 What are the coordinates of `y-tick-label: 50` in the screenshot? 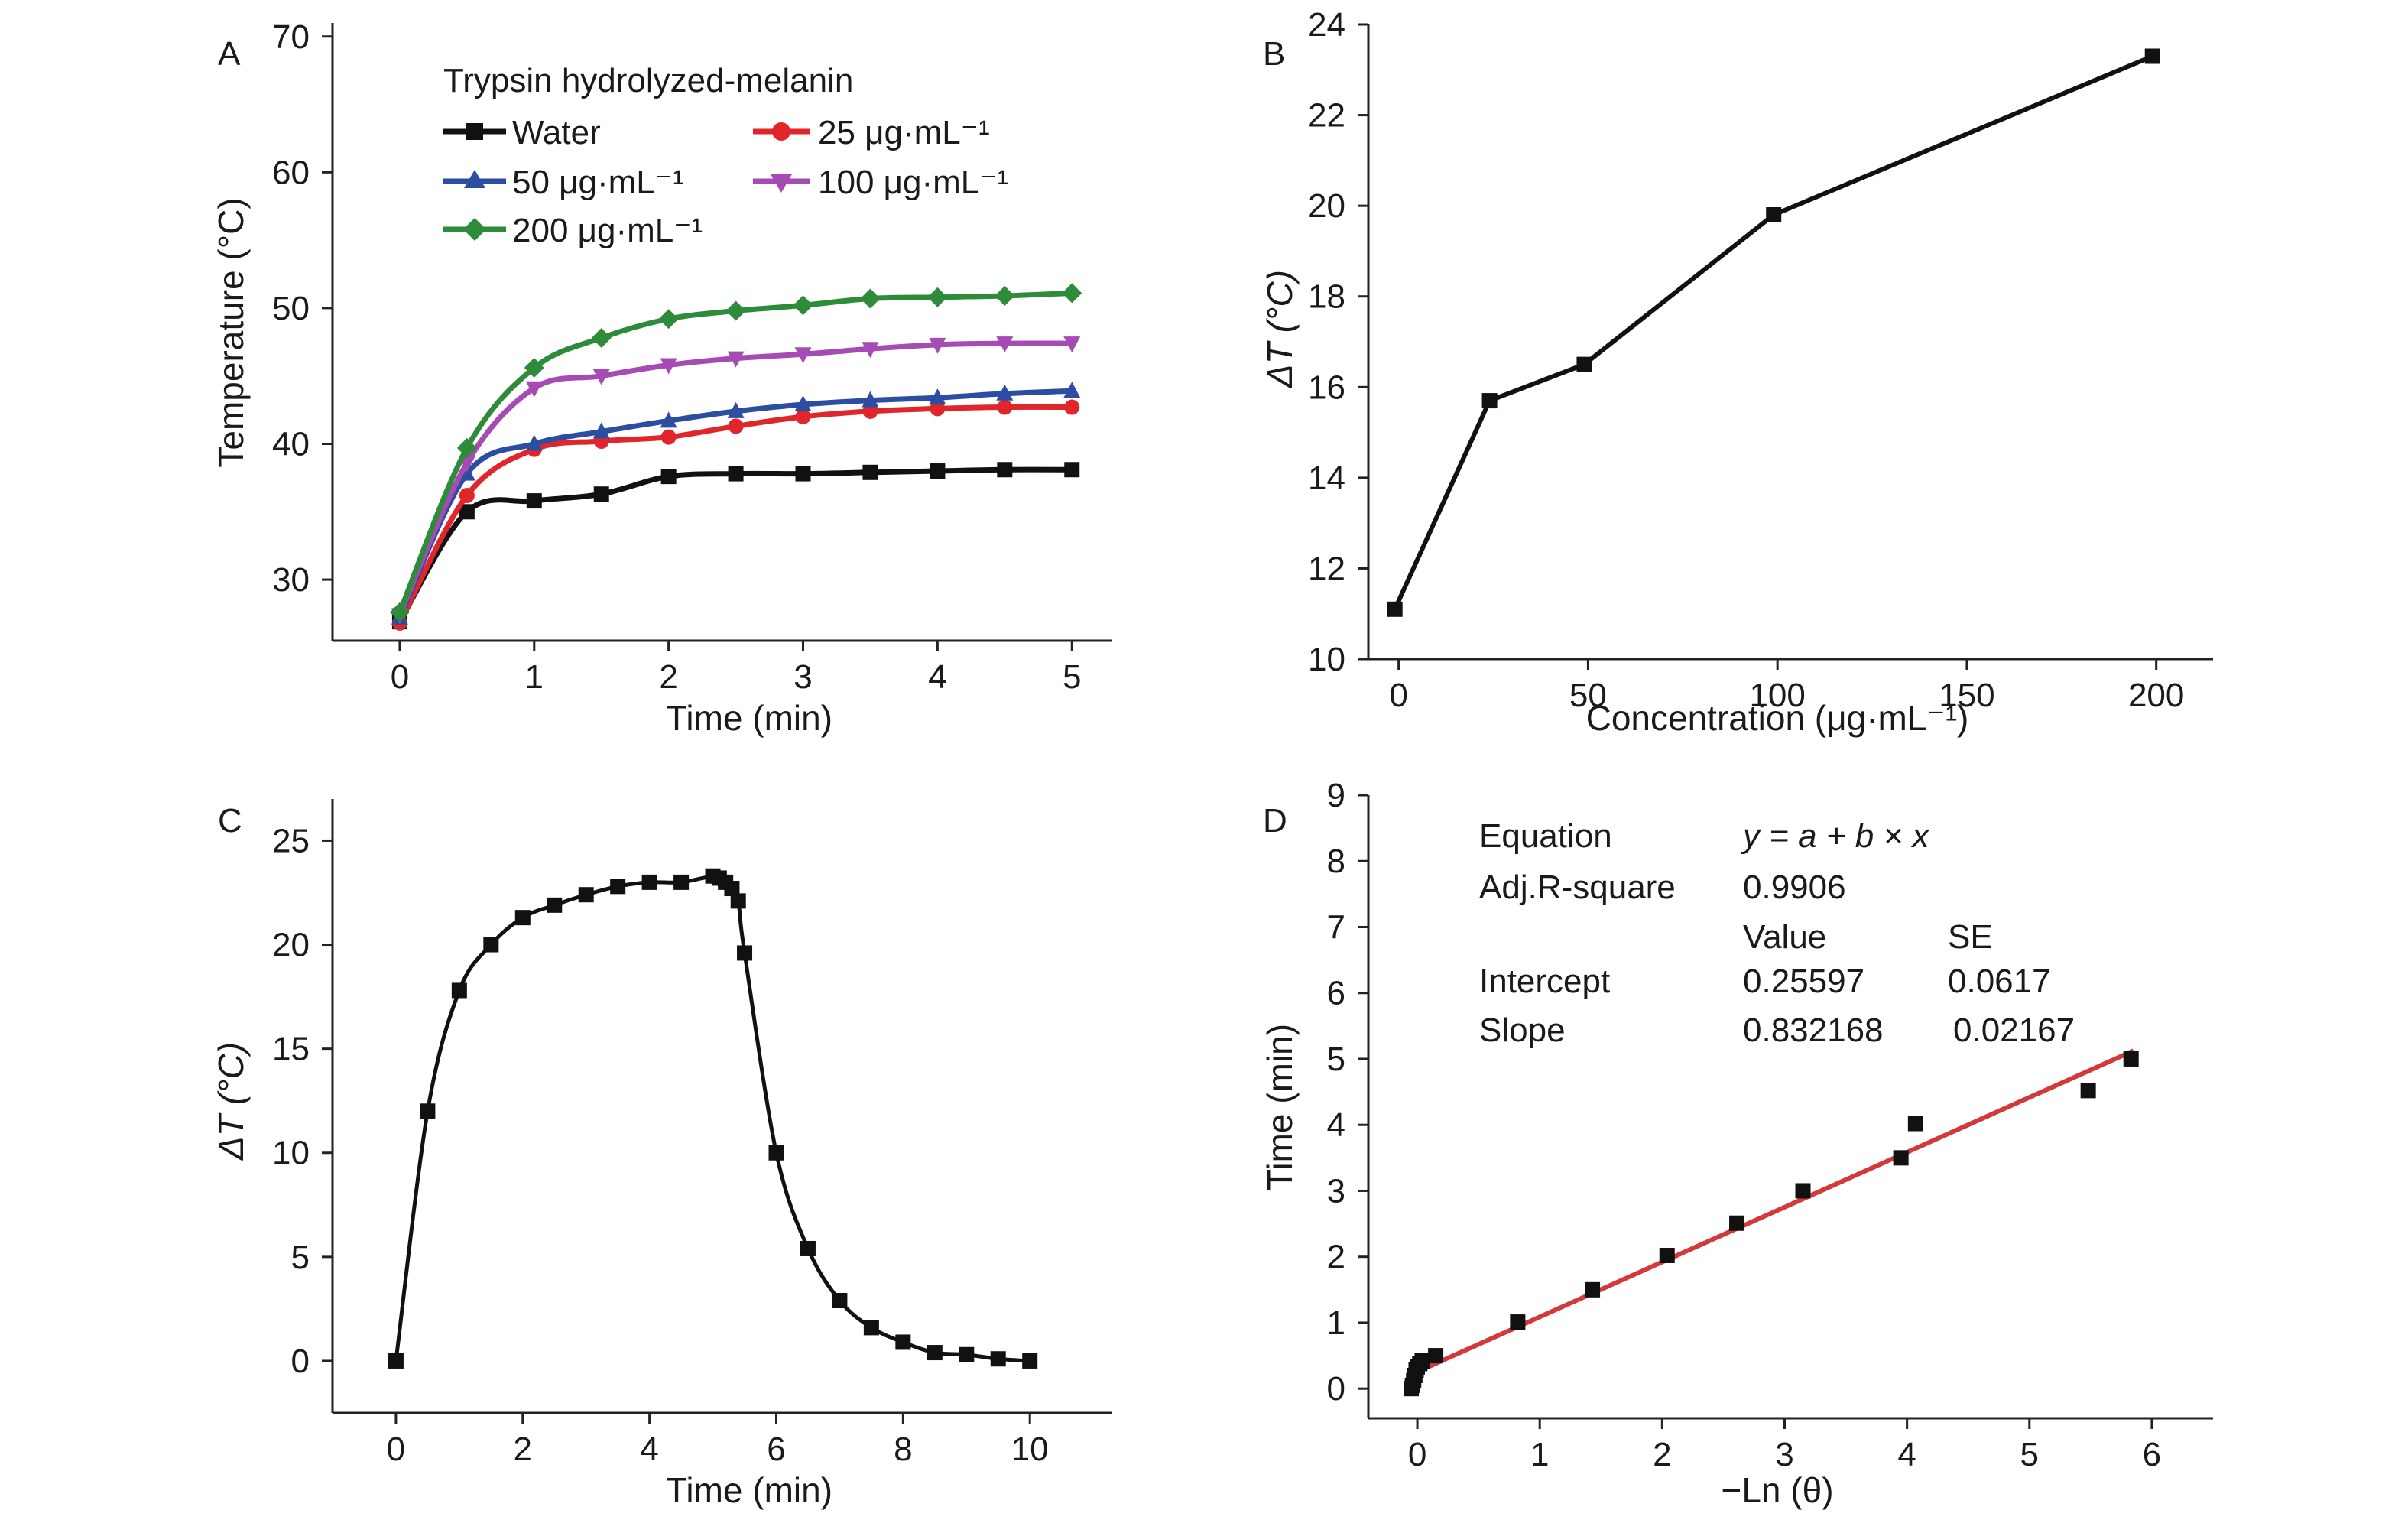 It's located at (291, 308).